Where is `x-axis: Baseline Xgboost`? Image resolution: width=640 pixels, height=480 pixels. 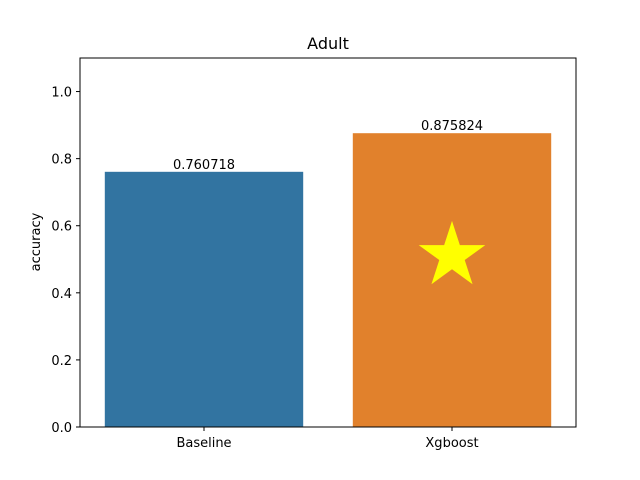 x-axis: Baseline Xgboost is located at coordinates (327, 439).